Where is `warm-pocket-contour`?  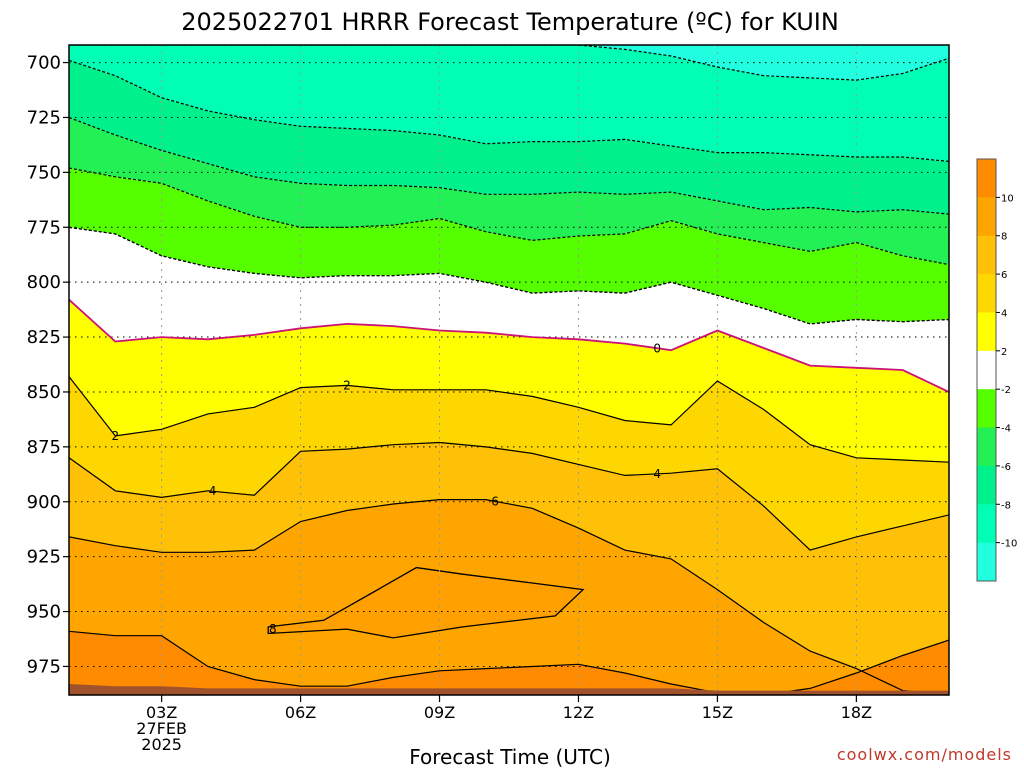
warm-pocket-contour is located at coordinates (426, 602).